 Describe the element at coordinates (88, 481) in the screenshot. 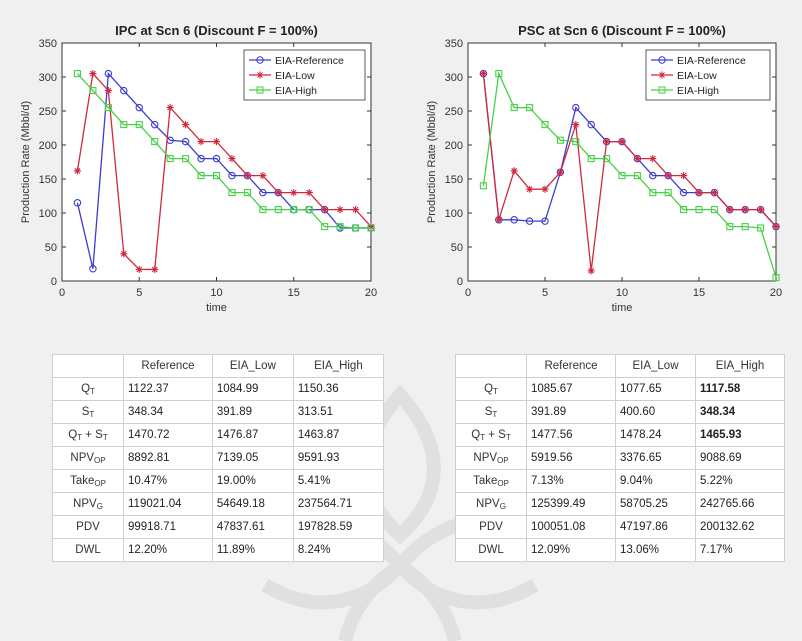

I see `row-header: TakeOP` at that location.